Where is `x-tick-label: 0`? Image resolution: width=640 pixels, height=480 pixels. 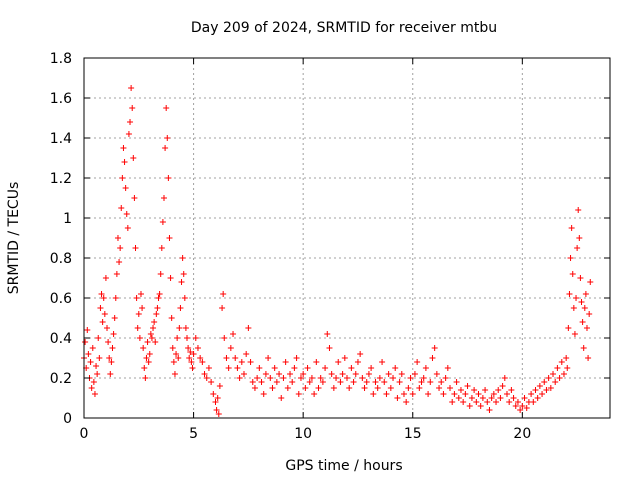 x-tick-label: 0 is located at coordinates (84, 434).